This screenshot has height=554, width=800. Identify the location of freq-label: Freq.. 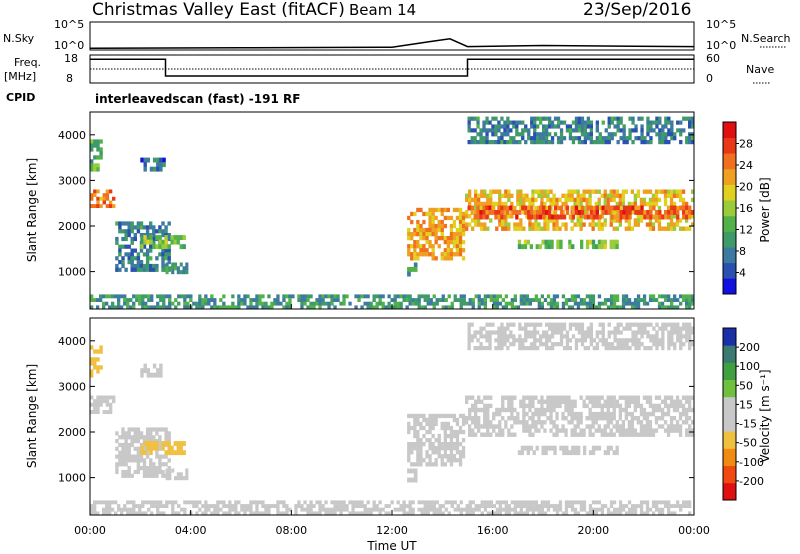
(27, 62).